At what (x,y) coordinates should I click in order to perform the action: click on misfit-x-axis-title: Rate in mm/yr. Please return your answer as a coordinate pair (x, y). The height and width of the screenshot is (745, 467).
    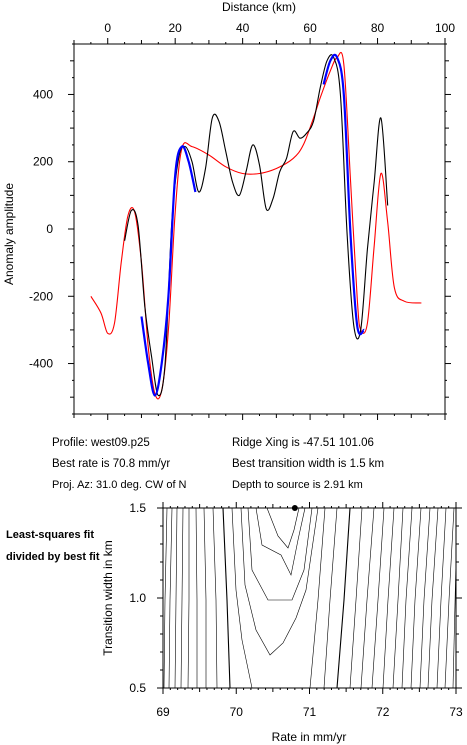
    Looking at the image, I should click on (309, 737).